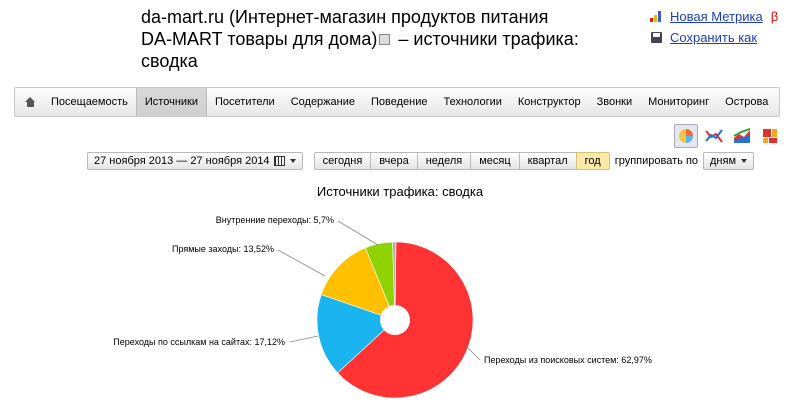  Describe the element at coordinates (342, 161) in the screenshot. I see `period-today-button: сегодня` at that location.